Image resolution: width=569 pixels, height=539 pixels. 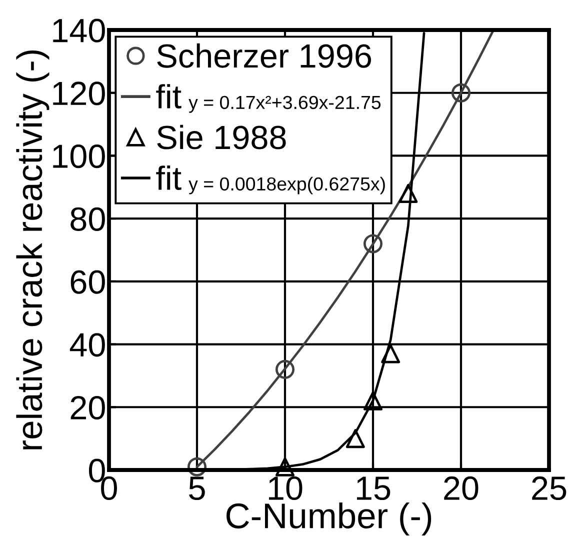 What do you see at coordinates (286, 185) in the screenshot?
I see `annotation: y = 0.0018exp(0.6275x)` at bounding box center [286, 185].